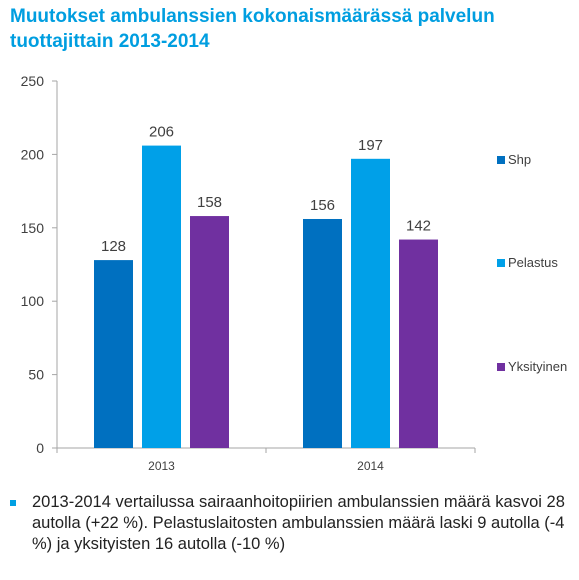  Describe the element at coordinates (322, 333) in the screenshot. I see `bar-shp-2014` at that location.